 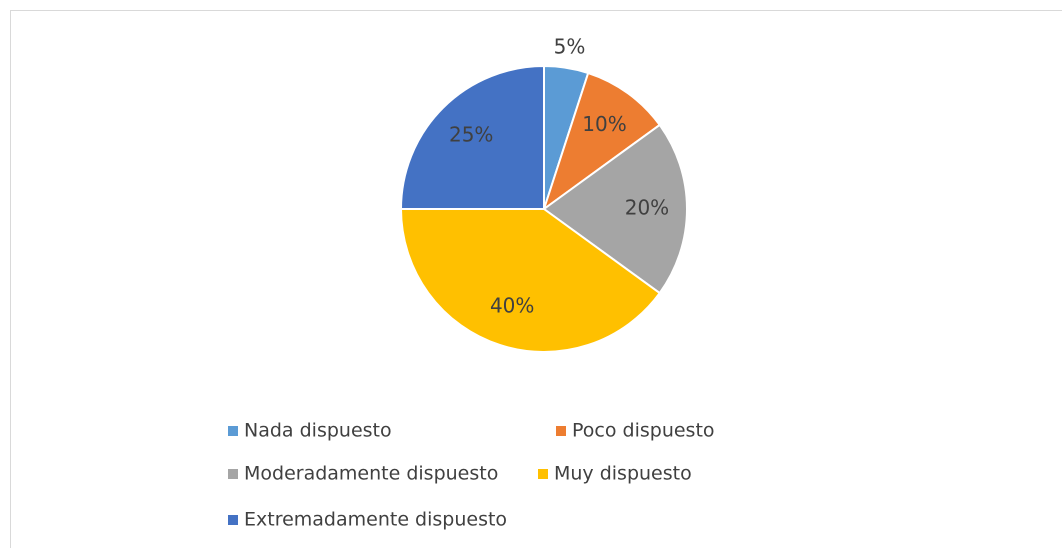 What do you see at coordinates (512, 305) in the screenshot?
I see `data-label: 40%` at bounding box center [512, 305].